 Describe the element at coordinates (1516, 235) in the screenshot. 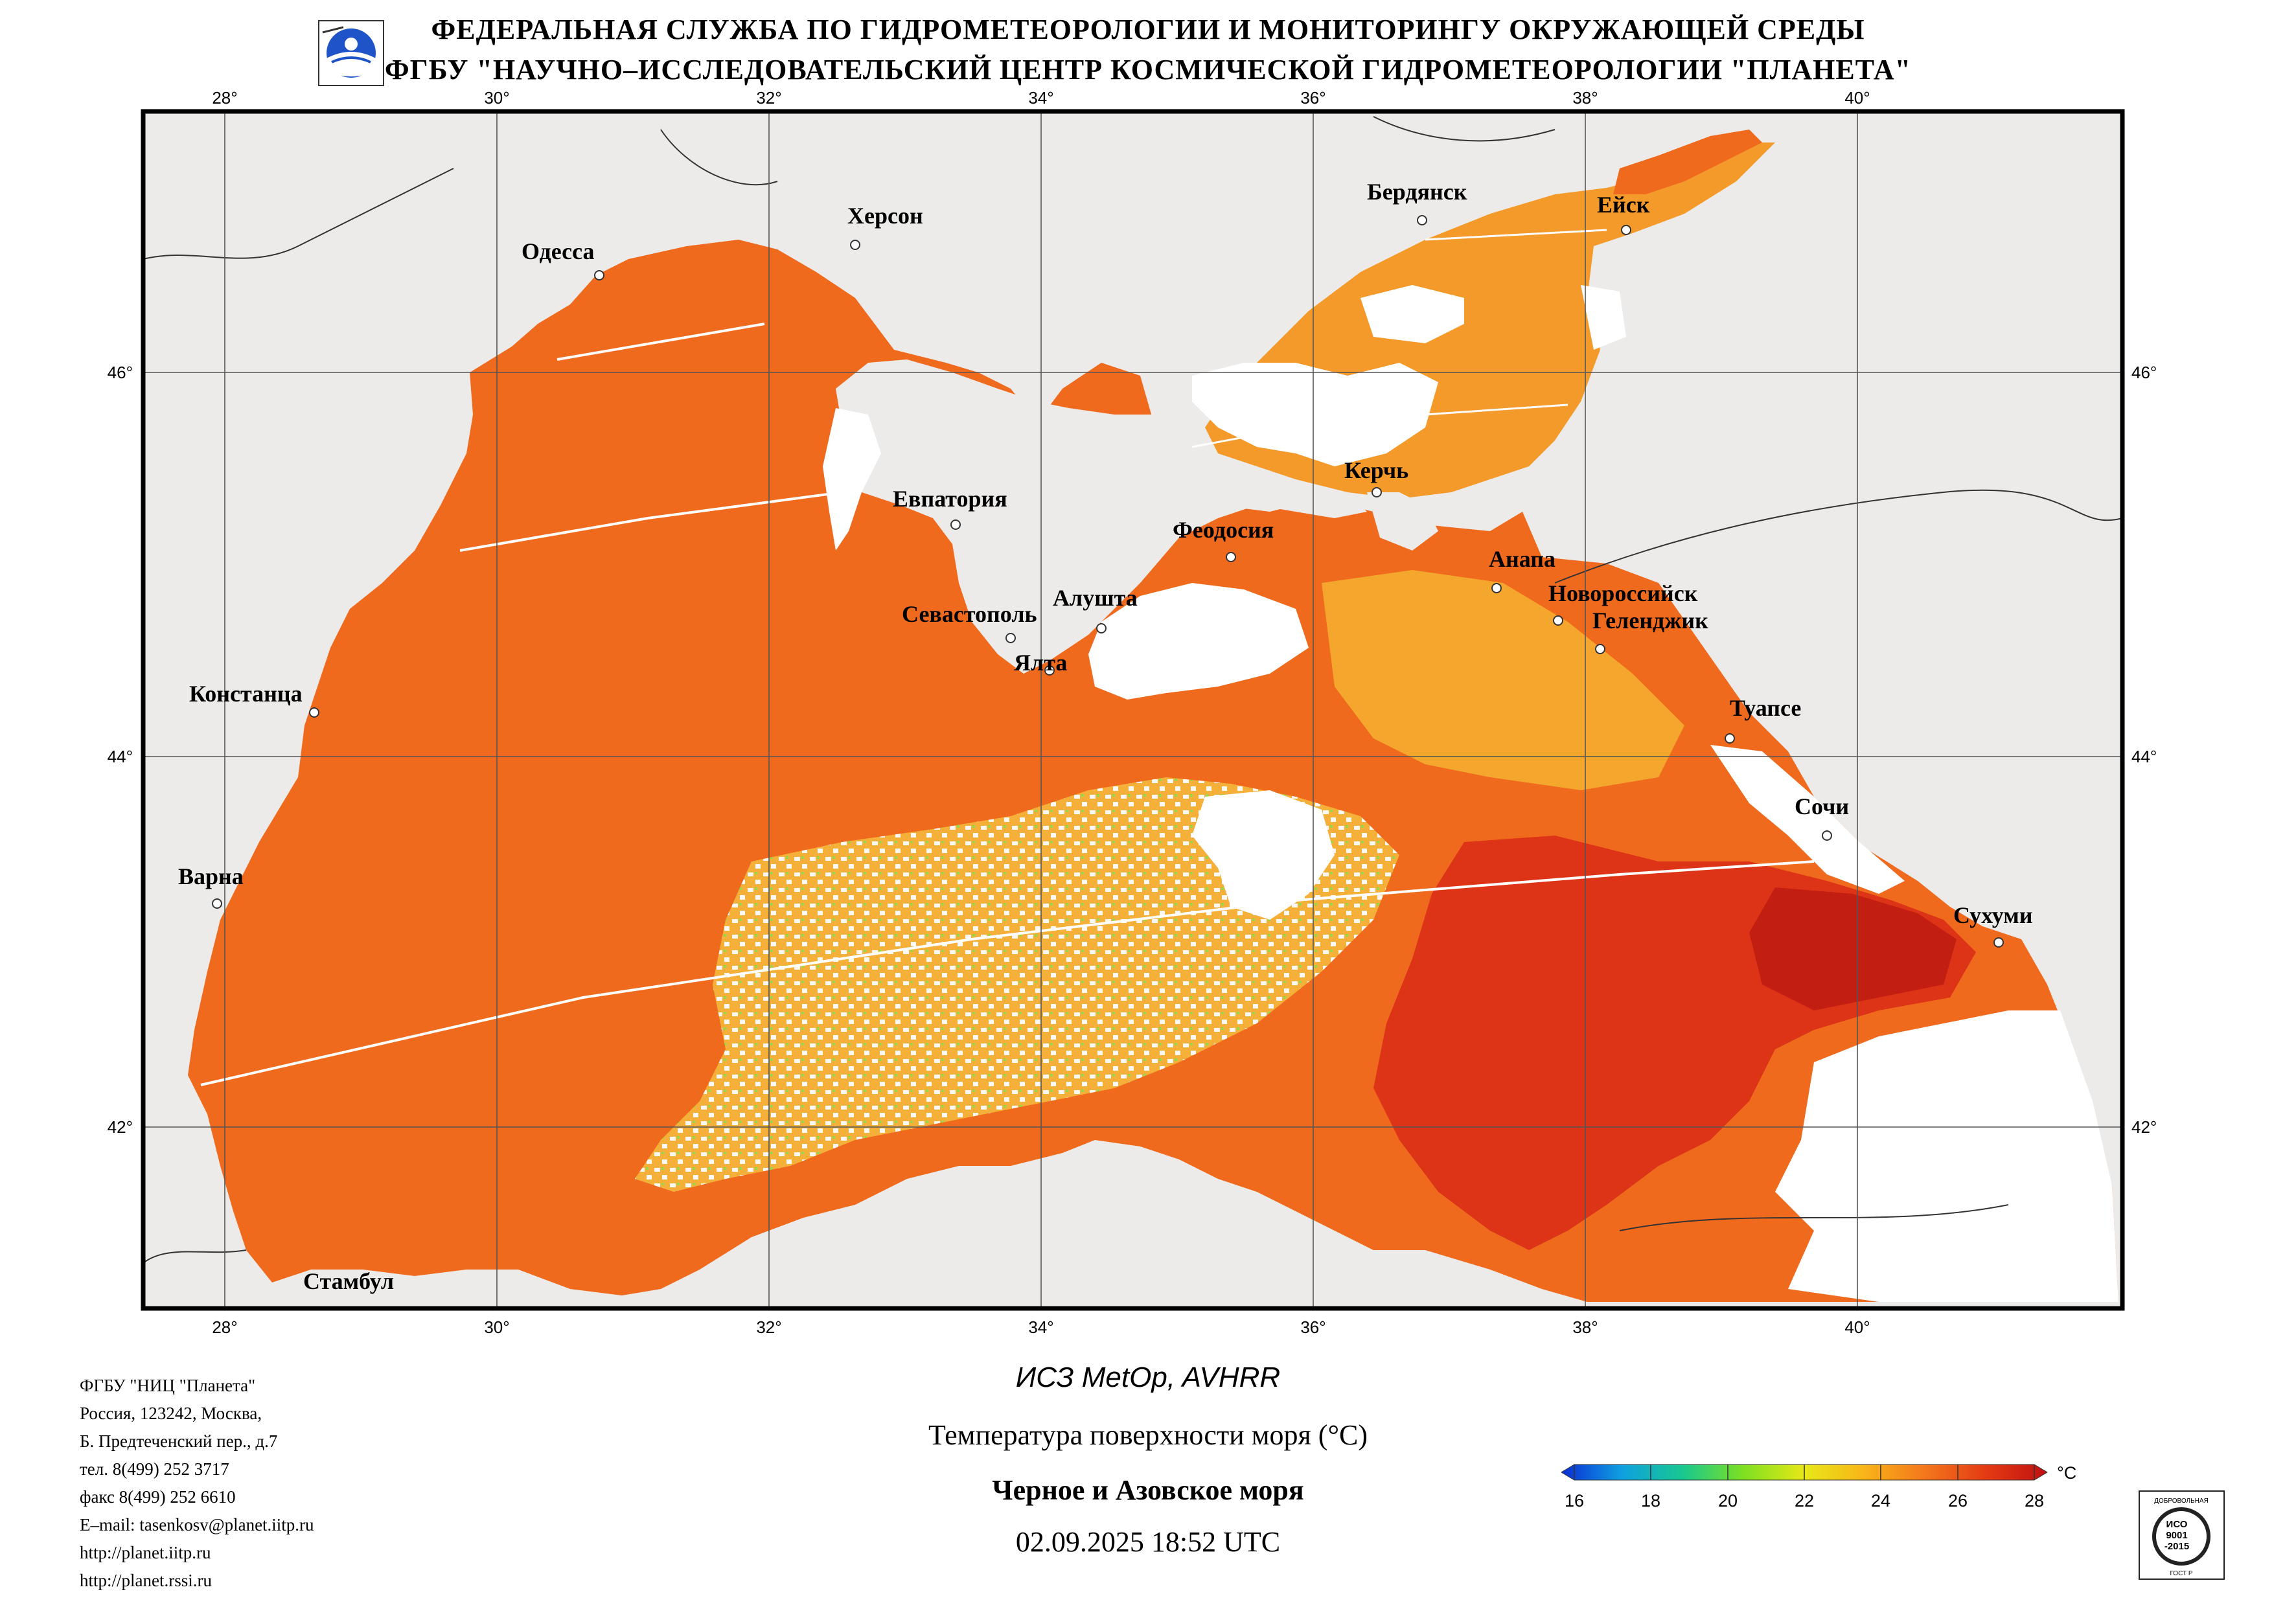

I see `swath-line-azov` at that location.